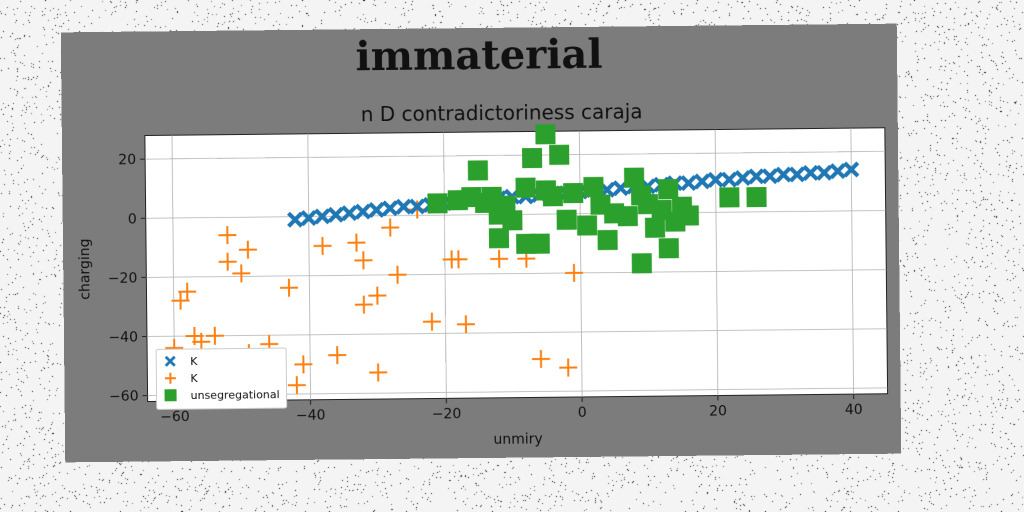 The height and width of the screenshot is (512, 1024). Describe the element at coordinates (235, 395) in the screenshot. I see `legend-label: unsegregational` at that location.